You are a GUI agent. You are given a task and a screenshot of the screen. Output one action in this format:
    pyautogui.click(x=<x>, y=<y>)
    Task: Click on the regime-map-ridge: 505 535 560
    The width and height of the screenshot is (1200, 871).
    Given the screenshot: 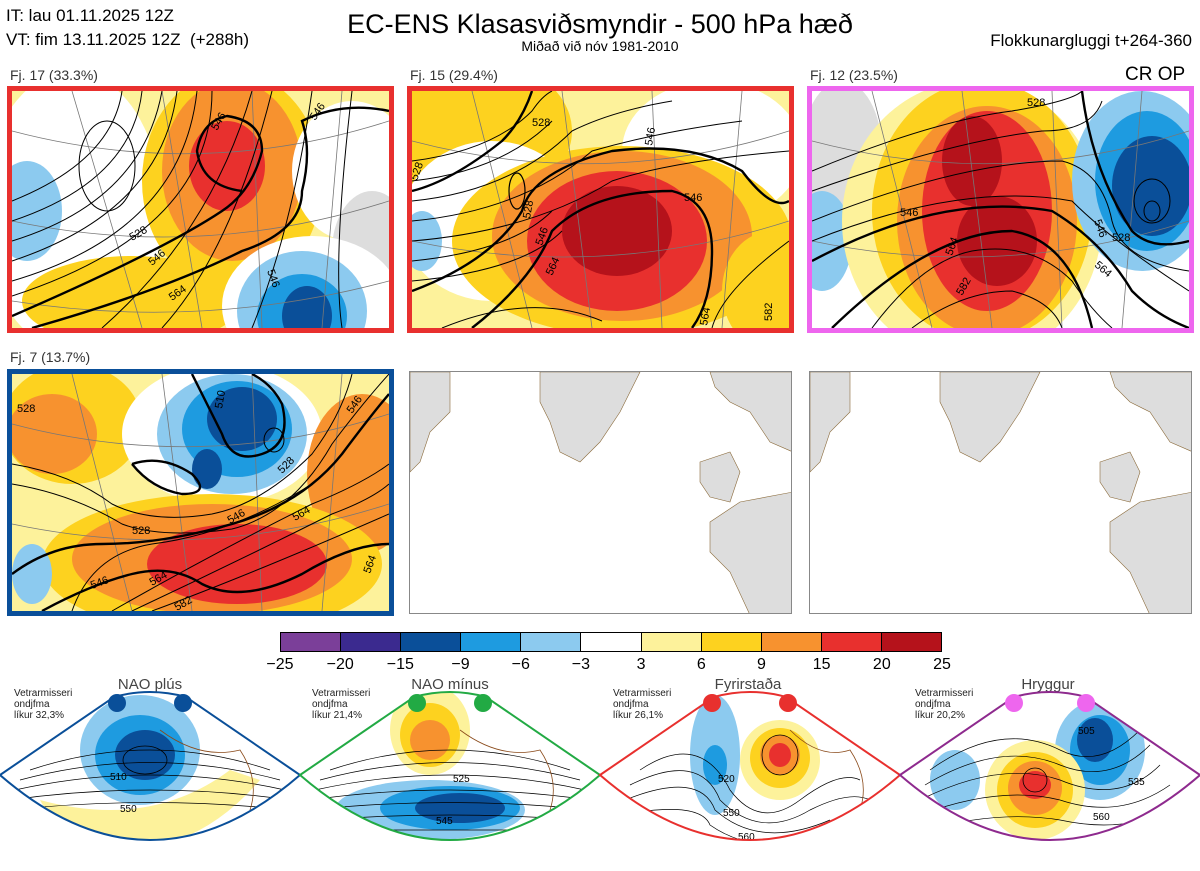 What is the action you would take?
    pyautogui.click(x=1050, y=766)
    